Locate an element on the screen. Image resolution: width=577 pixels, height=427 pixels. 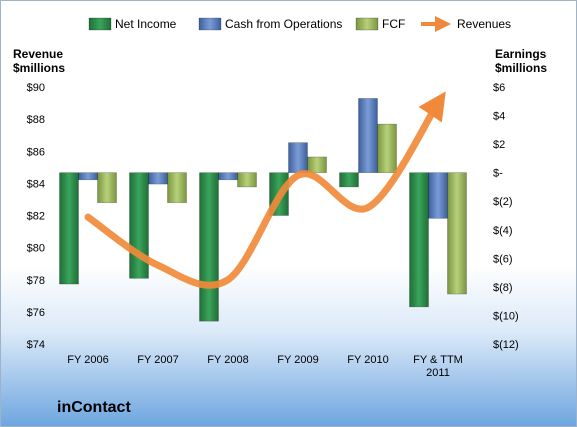
category-label: FY & TTM is located at coordinates (438, 360).